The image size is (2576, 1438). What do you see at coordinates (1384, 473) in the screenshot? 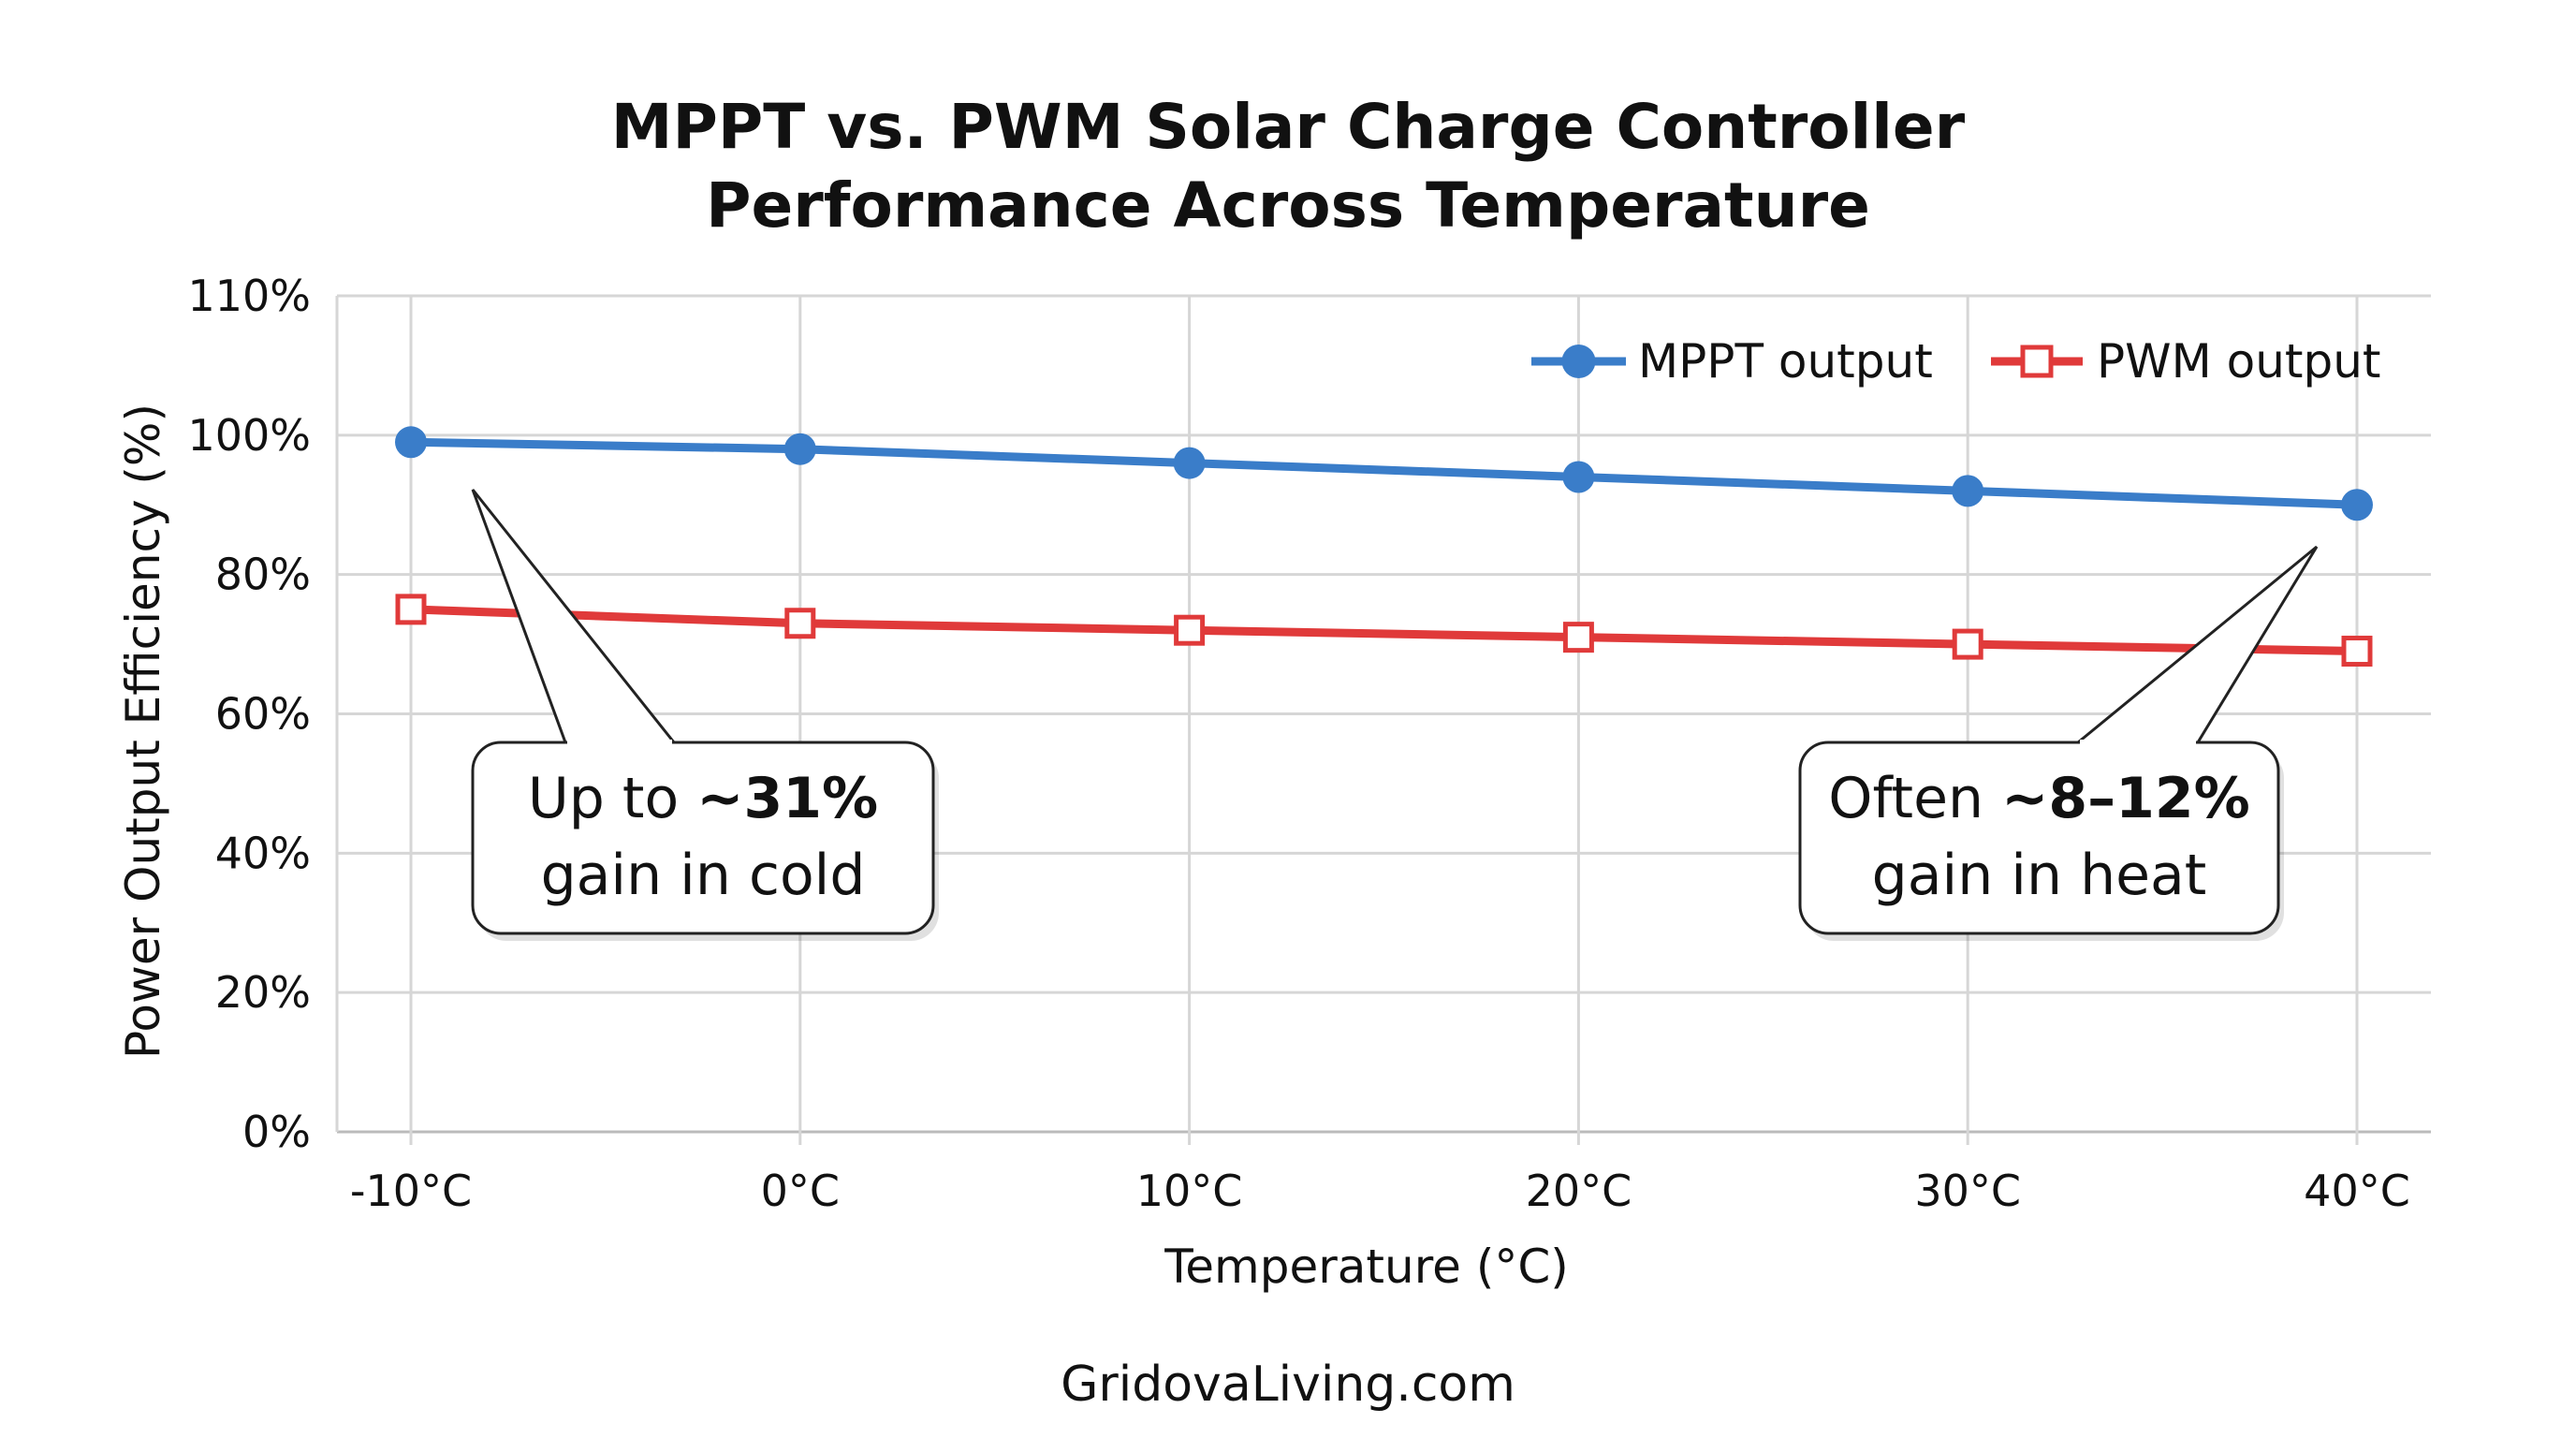
I see `series-line-mppt` at bounding box center [1384, 473].